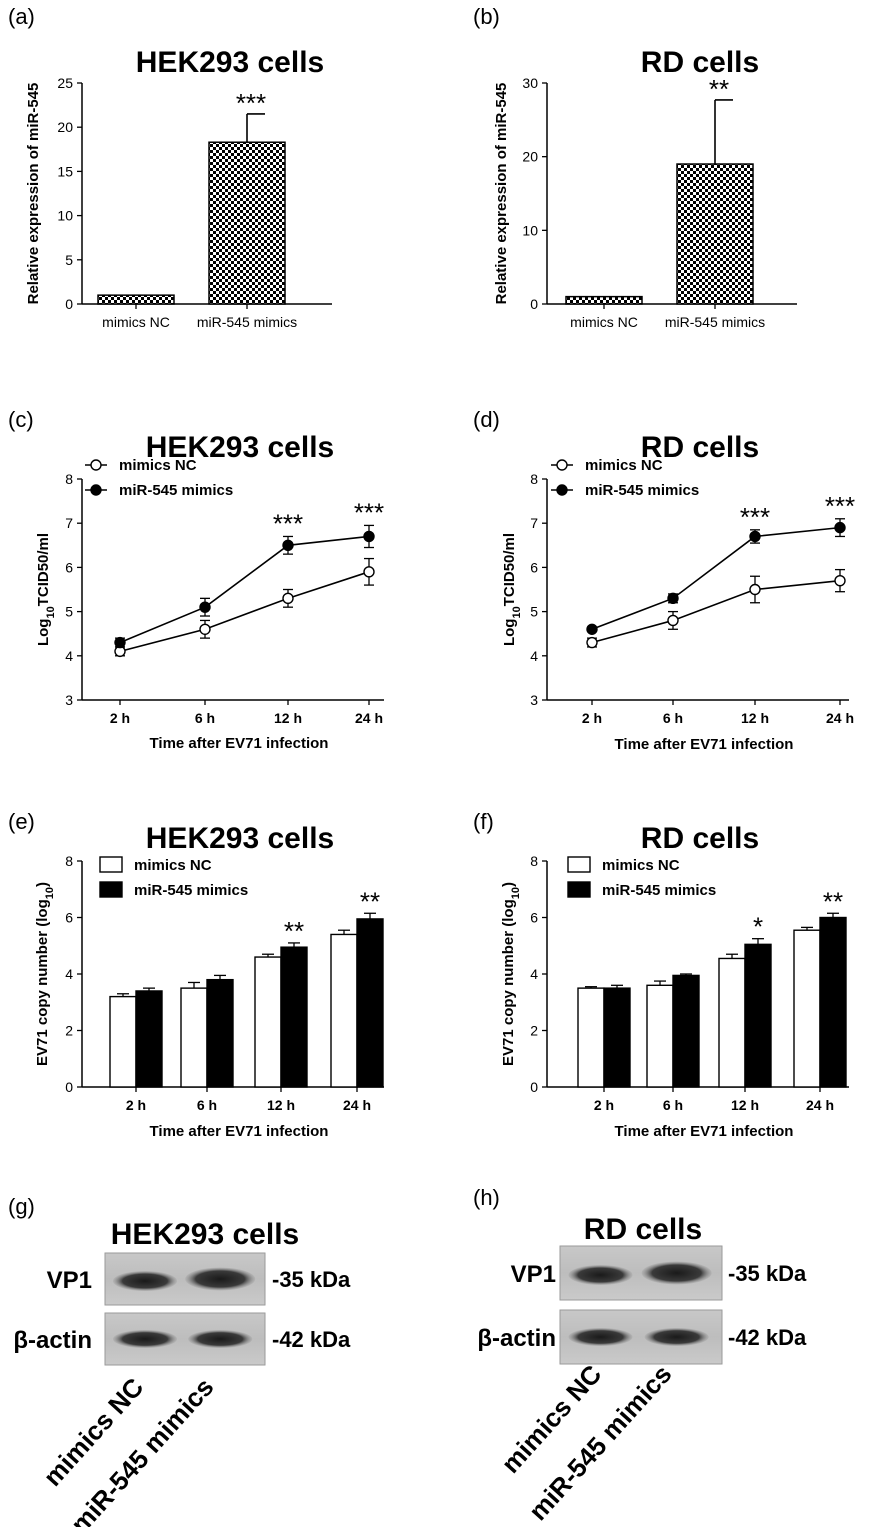  What do you see at coordinates (21, 821) in the screenshot?
I see `panel-label: (e)` at bounding box center [21, 821].